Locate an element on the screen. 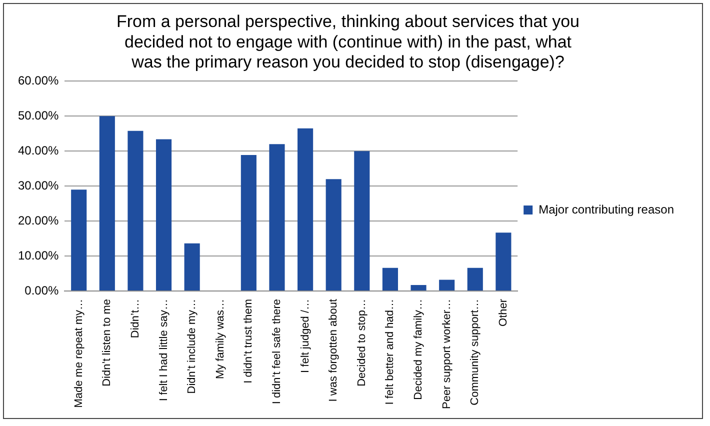 Image resolution: width=710 pixels, height=426 pixels. y-tick-label: 60.00% is located at coordinates (39, 81).